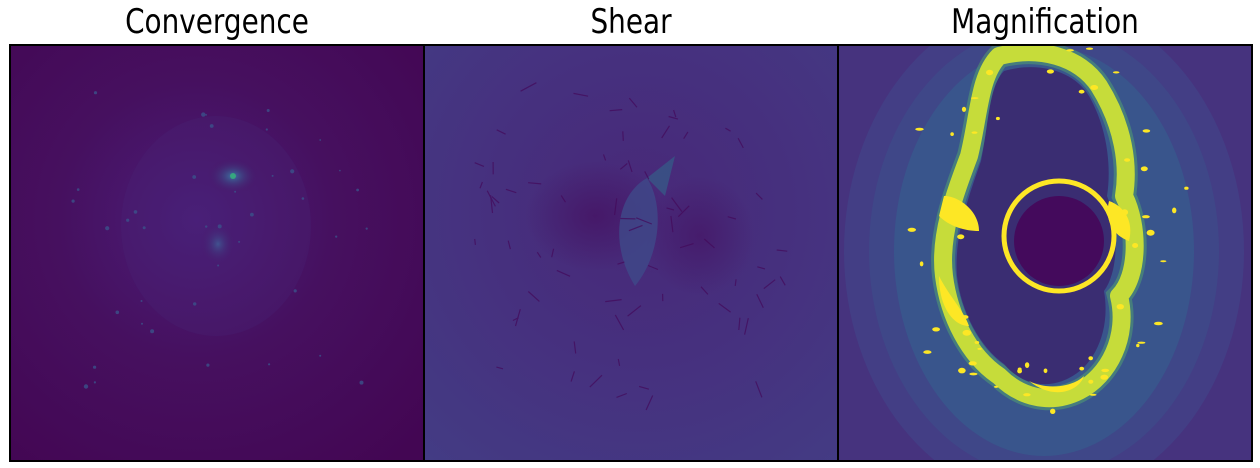  What do you see at coordinates (631, 22) in the screenshot?
I see `panel-title-shear: Shear` at bounding box center [631, 22].